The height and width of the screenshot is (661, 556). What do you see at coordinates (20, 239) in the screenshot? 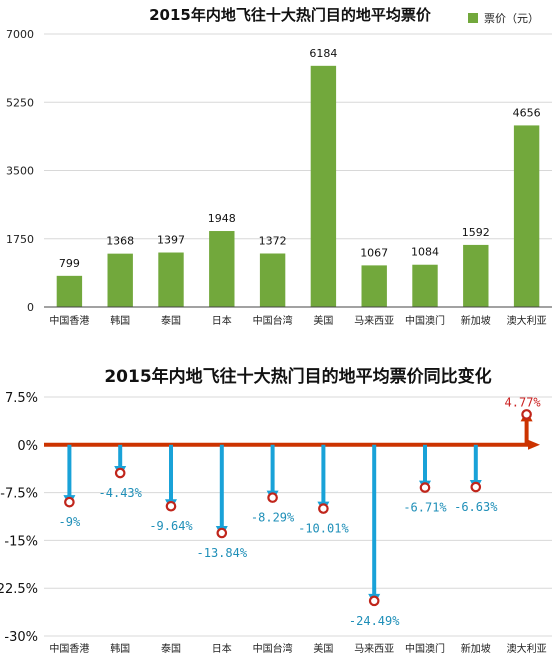
I see `y-tick-label: 1750` at bounding box center [20, 239].